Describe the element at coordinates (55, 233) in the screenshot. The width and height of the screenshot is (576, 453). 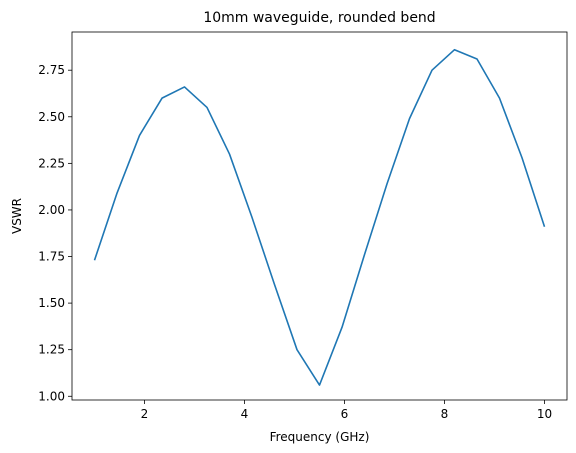
I see `y-axis-ticks: 1.00 1.25 1.50 1.75 2.00 2.25 2.50 2.75` at that location.